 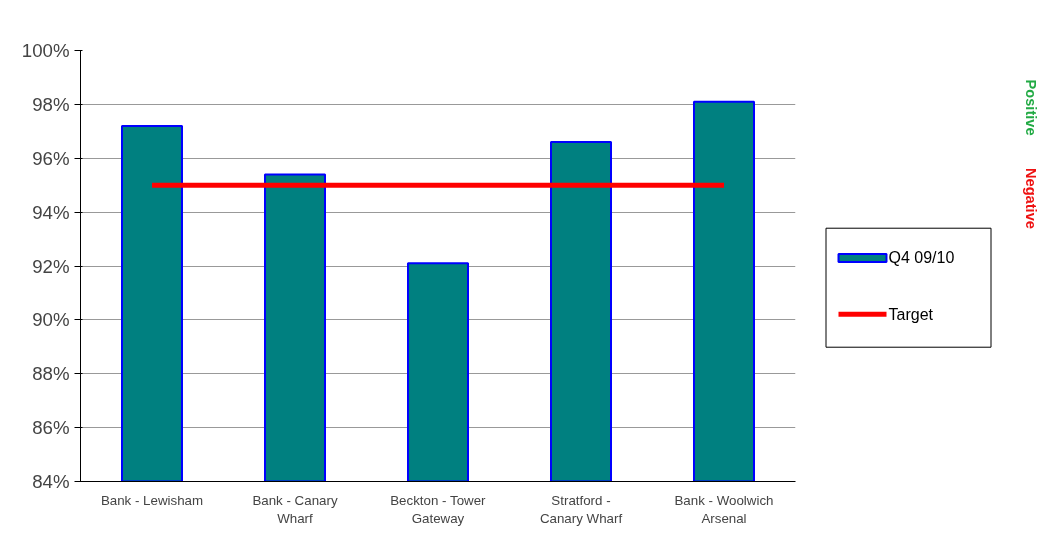 I want to click on y-tick-label: 98%, so click(x=51, y=104).